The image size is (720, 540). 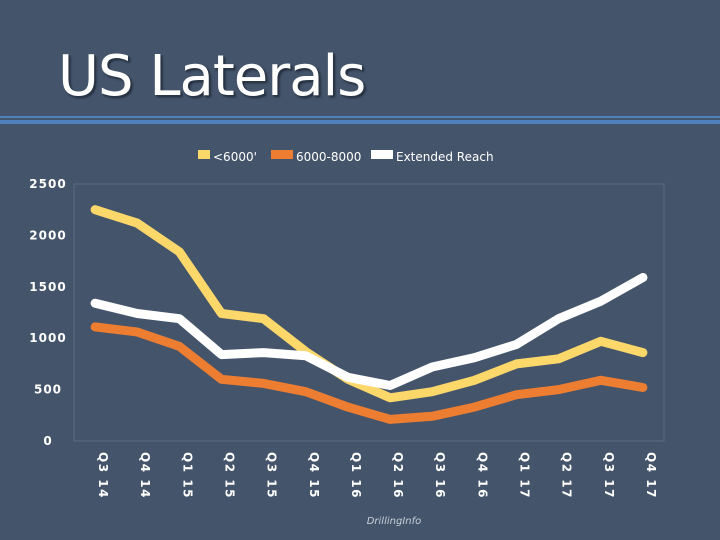 I want to click on chart-legend: <6000' 6000-8000 Extended Reach, so click(x=346, y=157).